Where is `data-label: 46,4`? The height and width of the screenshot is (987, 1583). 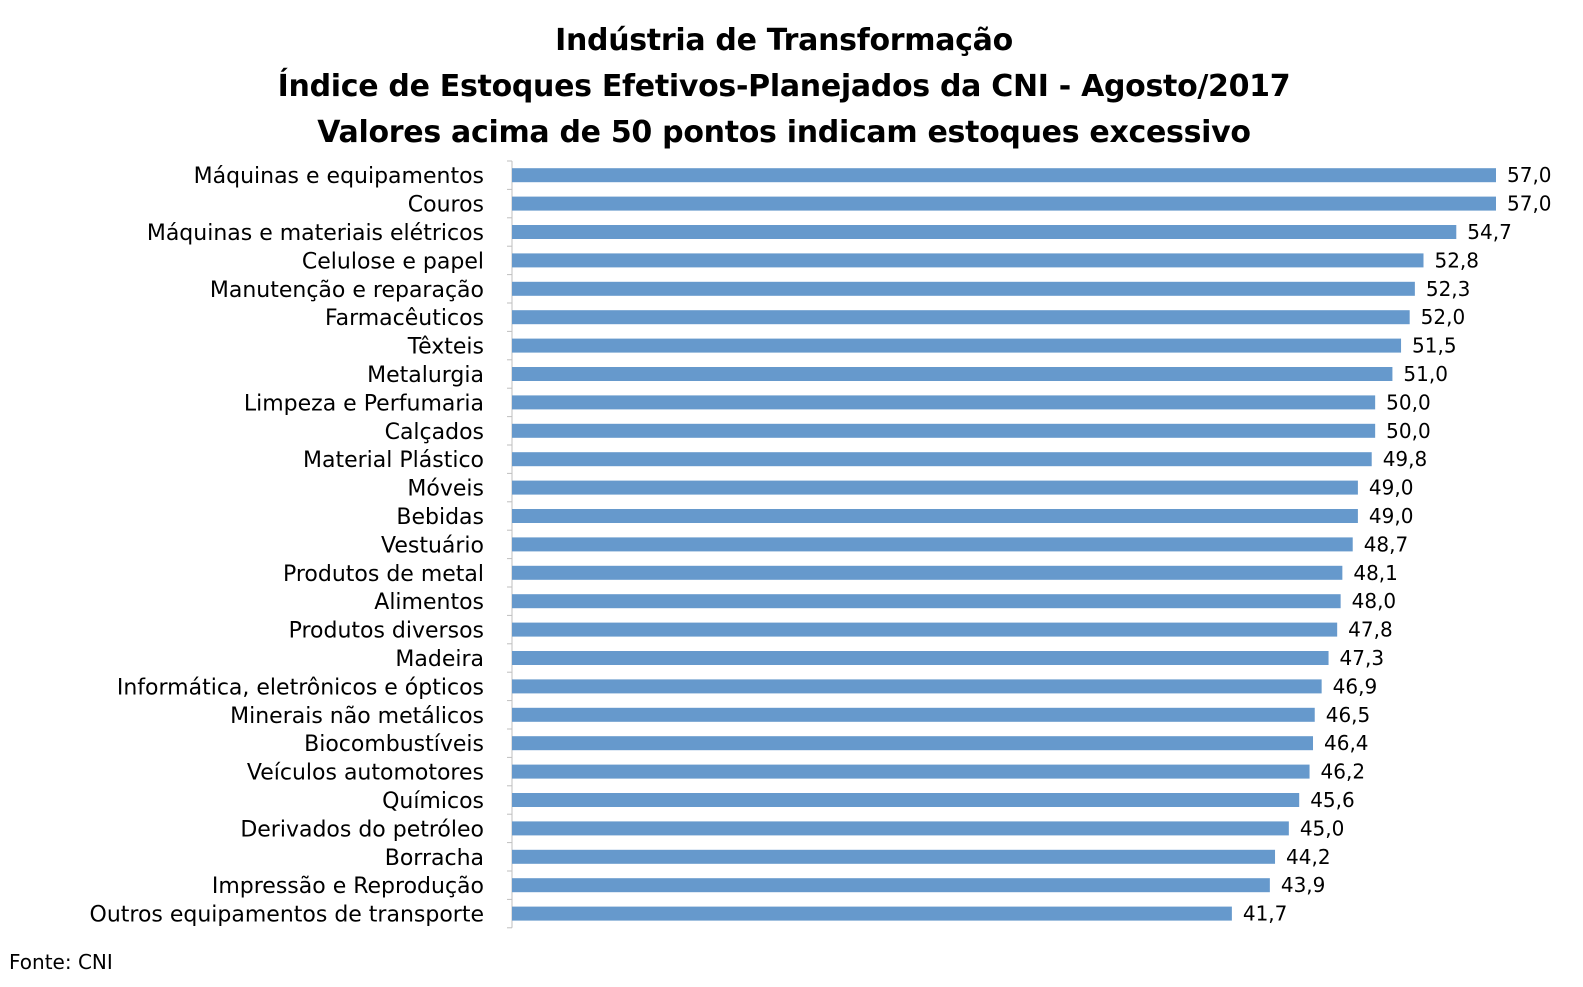 data-label: 46,4 is located at coordinates (1346, 743).